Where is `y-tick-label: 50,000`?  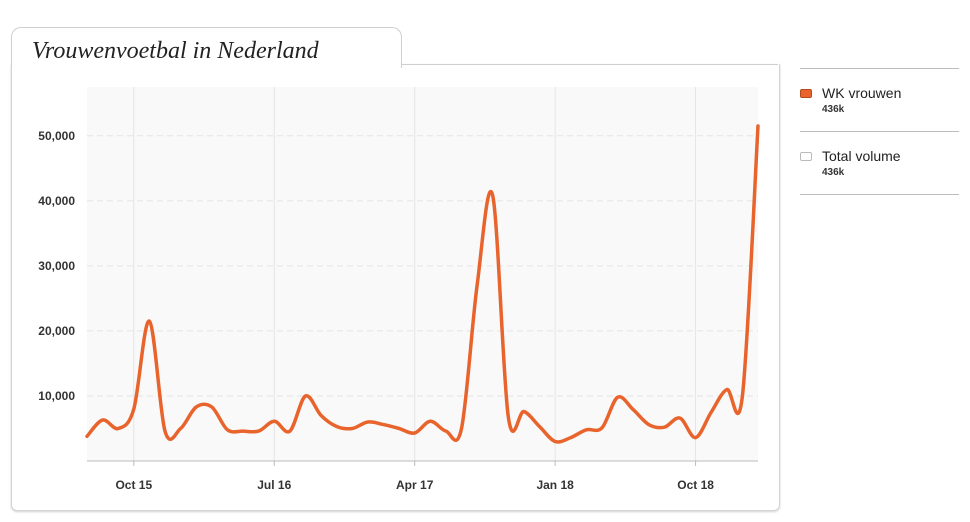
y-tick-label: 50,000 is located at coordinates (56, 136).